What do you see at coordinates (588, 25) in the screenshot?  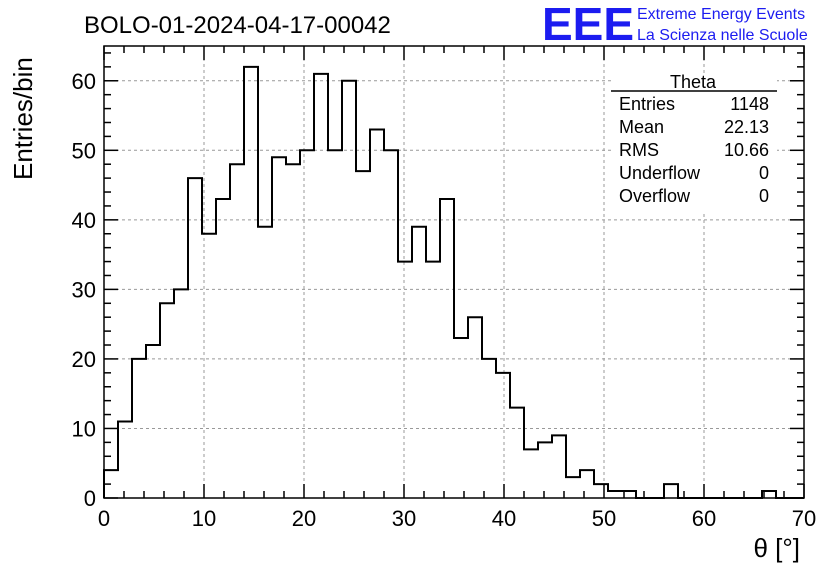 I see `logo-mark: EEE` at bounding box center [588, 25].